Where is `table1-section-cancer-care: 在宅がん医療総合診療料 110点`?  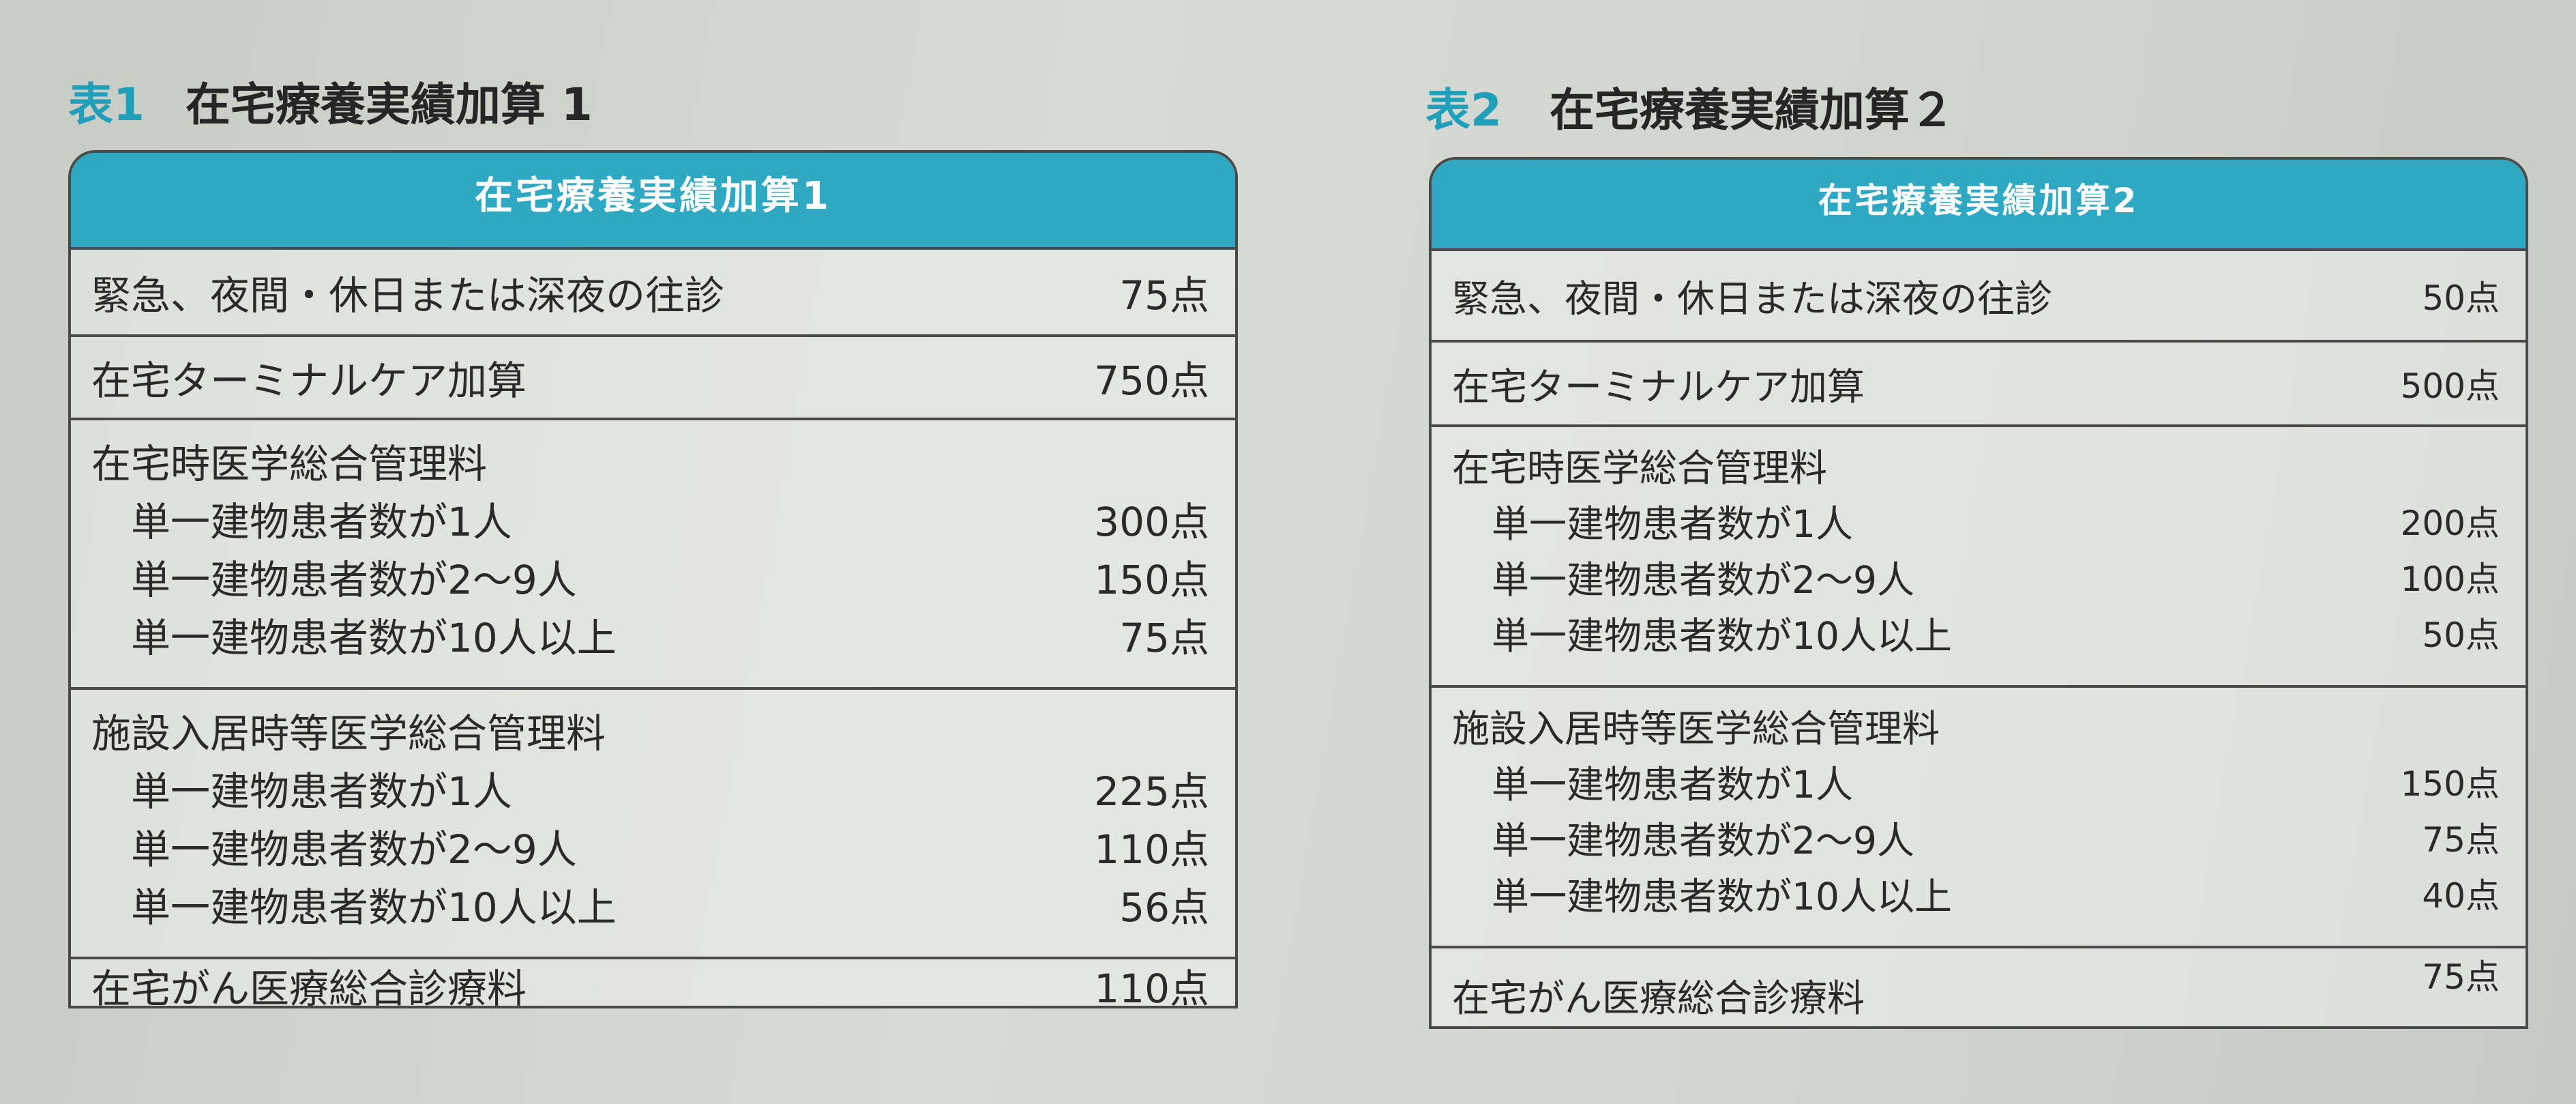 table1-section-cancer-care: 在宅がん医療総合診療料 110点 is located at coordinates (653, 982).